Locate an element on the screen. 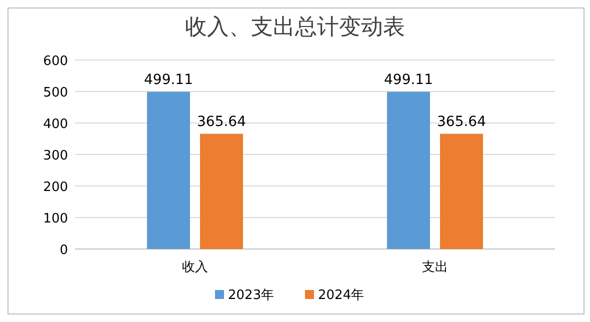 This screenshot has width=590, height=322. legend-label: 2024年 is located at coordinates (341, 295).